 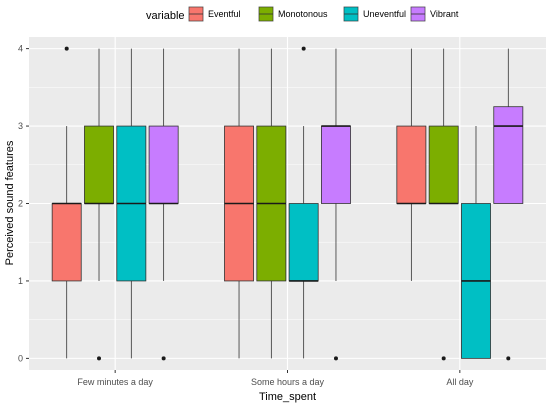 I want to click on y-tick-label: 2, so click(x=20, y=204).